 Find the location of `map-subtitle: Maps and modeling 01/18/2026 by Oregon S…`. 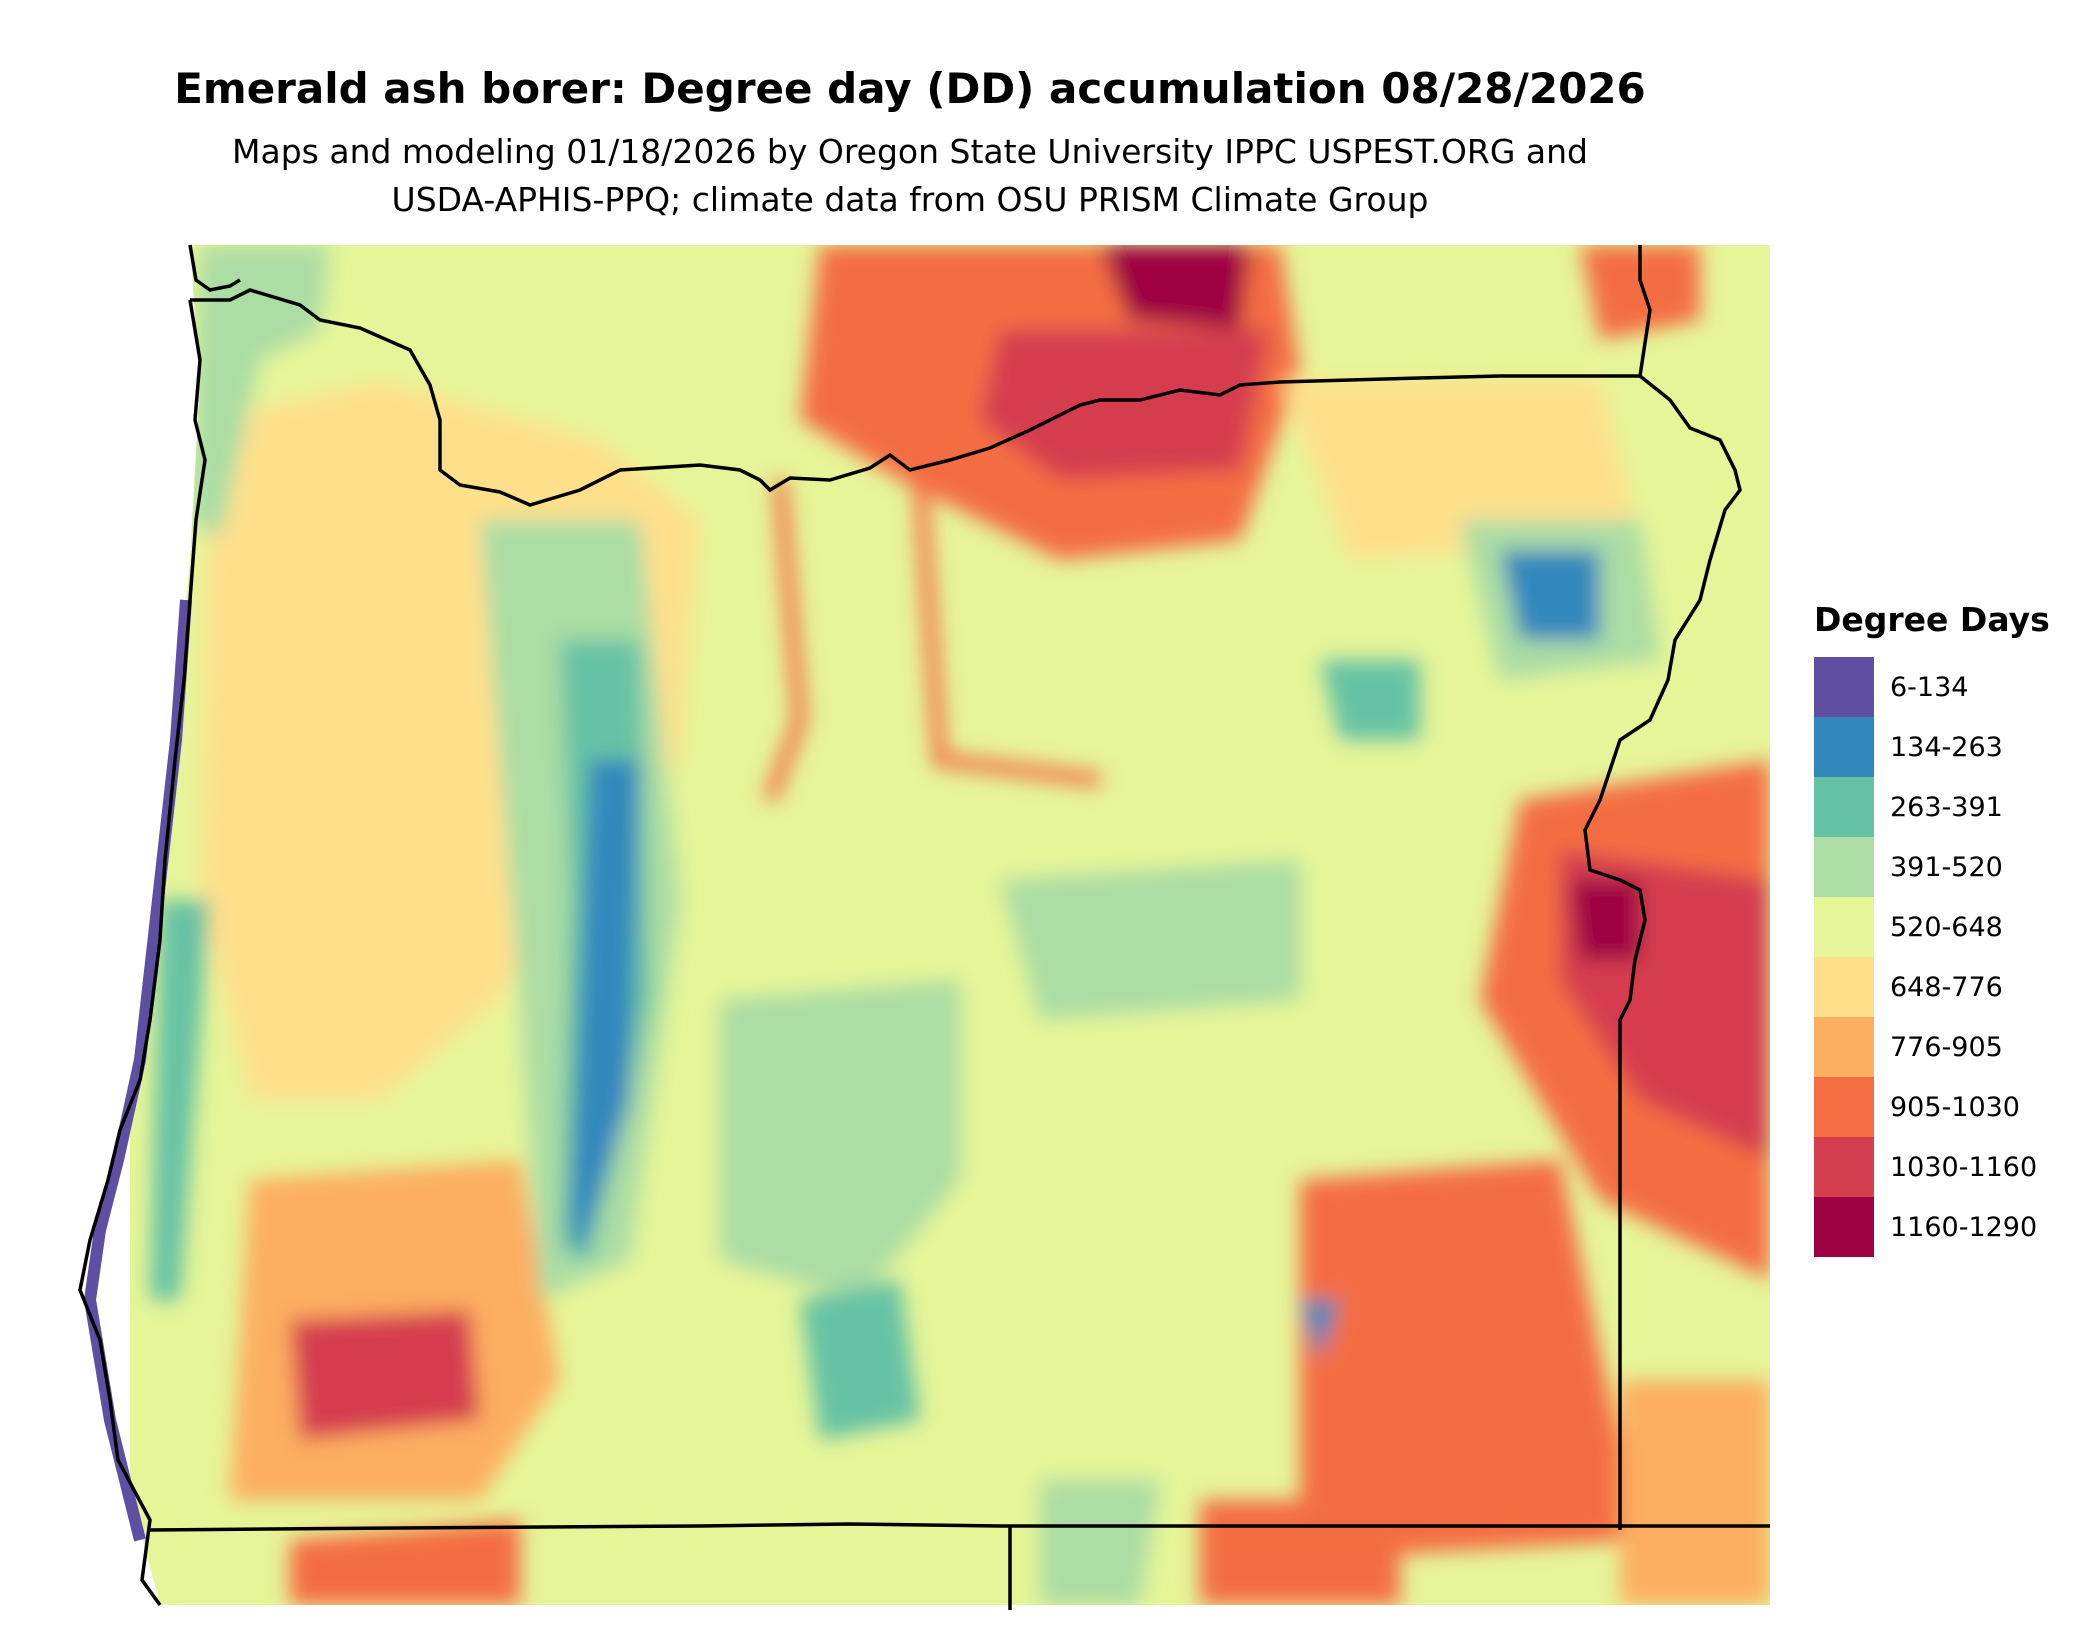

map-subtitle: Maps and modeling 01/18/2026 by Oregon S… is located at coordinates (910, 176).